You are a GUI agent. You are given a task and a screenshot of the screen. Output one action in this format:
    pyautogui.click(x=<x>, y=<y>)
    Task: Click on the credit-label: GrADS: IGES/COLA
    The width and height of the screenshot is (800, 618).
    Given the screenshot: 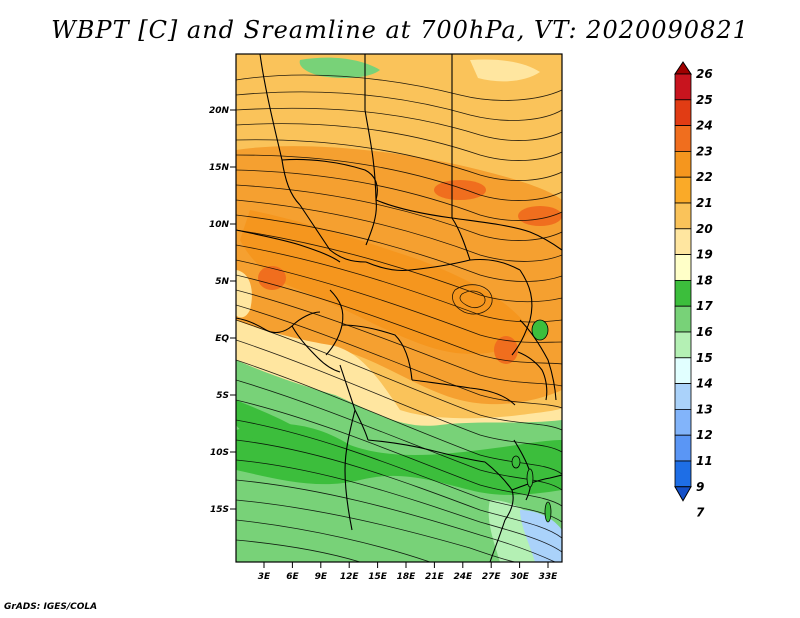 What is the action you would take?
    pyautogui.click(x=51, y=607)
    